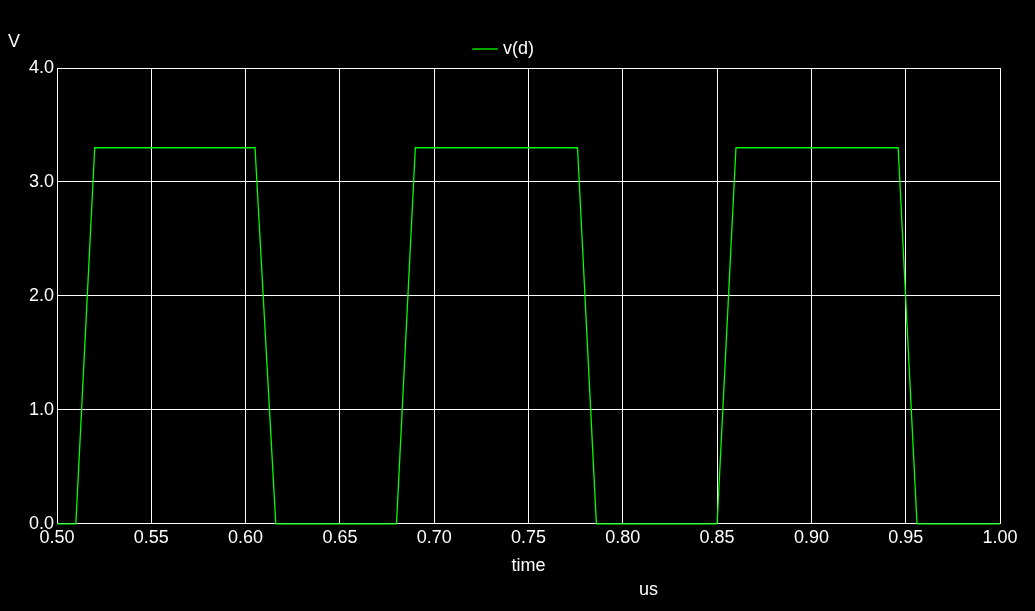 Image resolution: width=1035 pixels, height=611 pixels. Describe the element at coordinates (41, 408) in the screenshot. I see `y-tick-label: 1.0` at that location.